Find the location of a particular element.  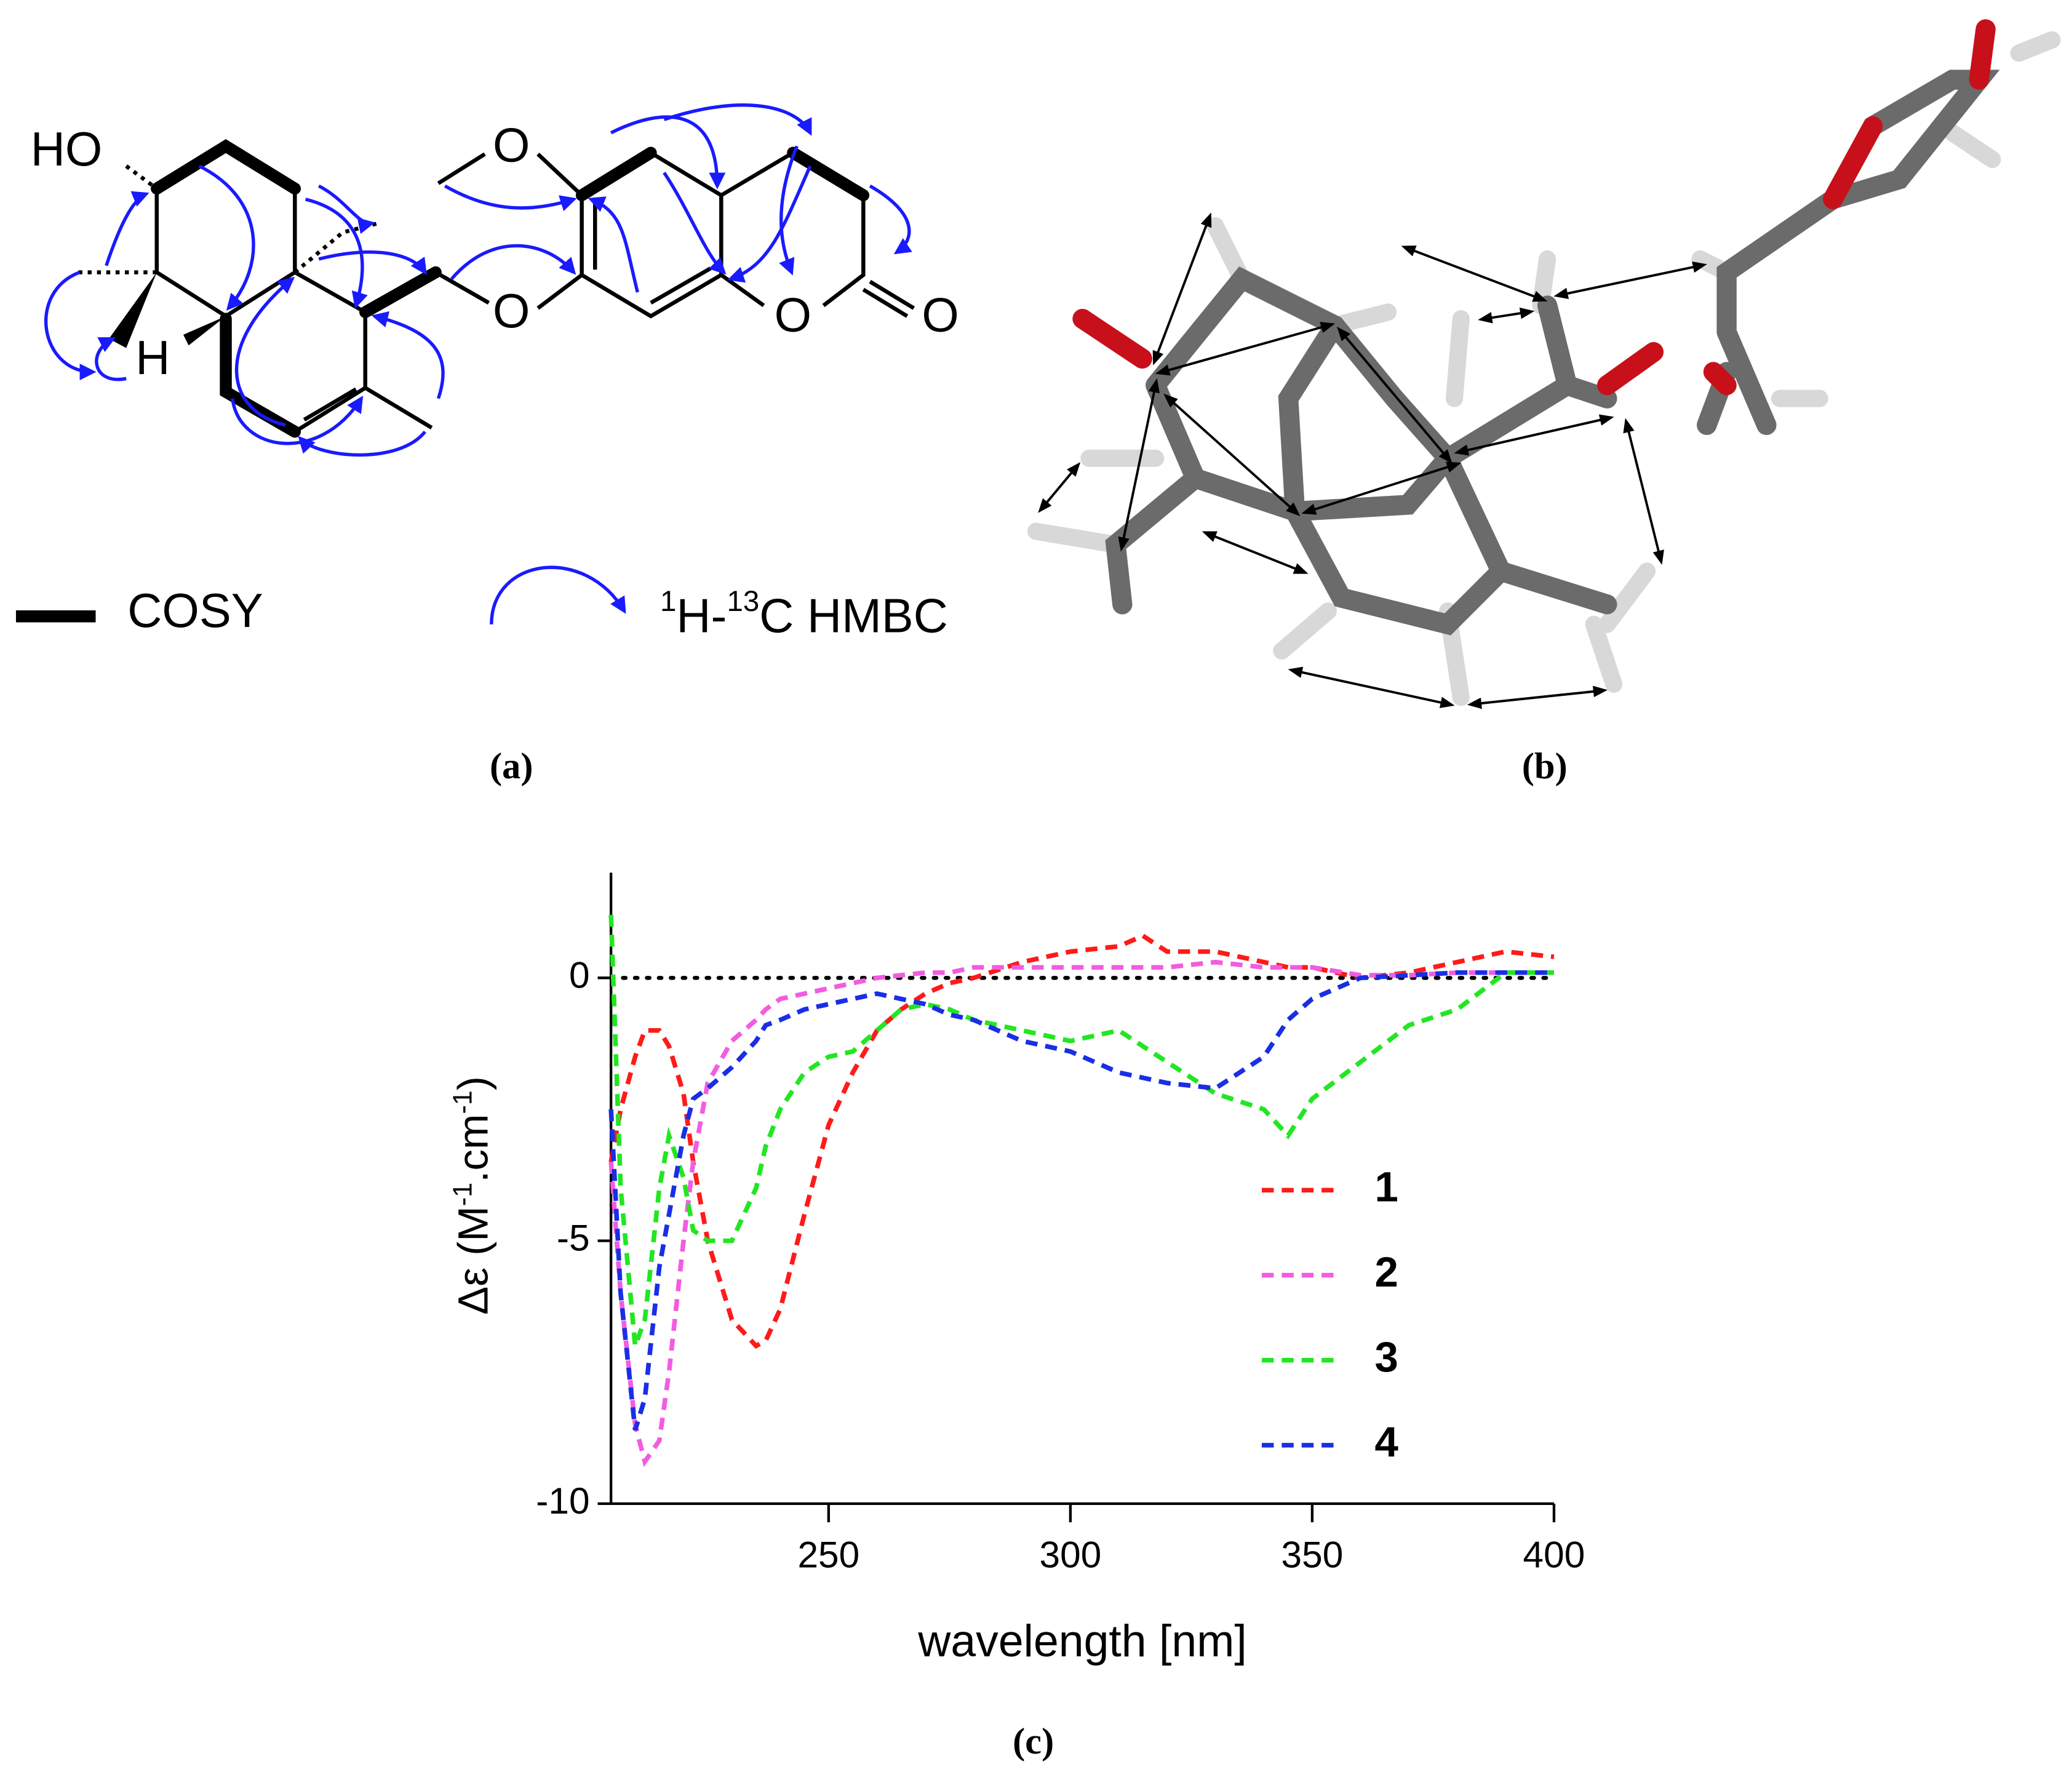

text: Δε (M is located at coordinates (472, 1260).